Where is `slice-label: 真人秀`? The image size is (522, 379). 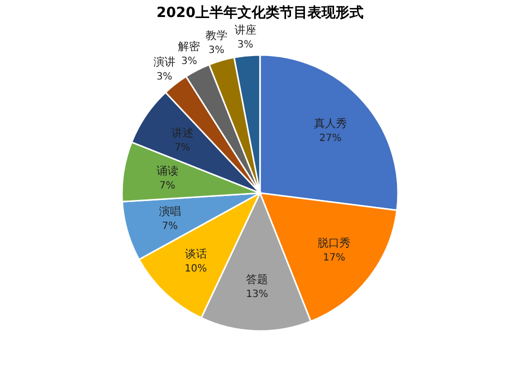
slice-label: 真人秀 is located at coordinates (330, 123).